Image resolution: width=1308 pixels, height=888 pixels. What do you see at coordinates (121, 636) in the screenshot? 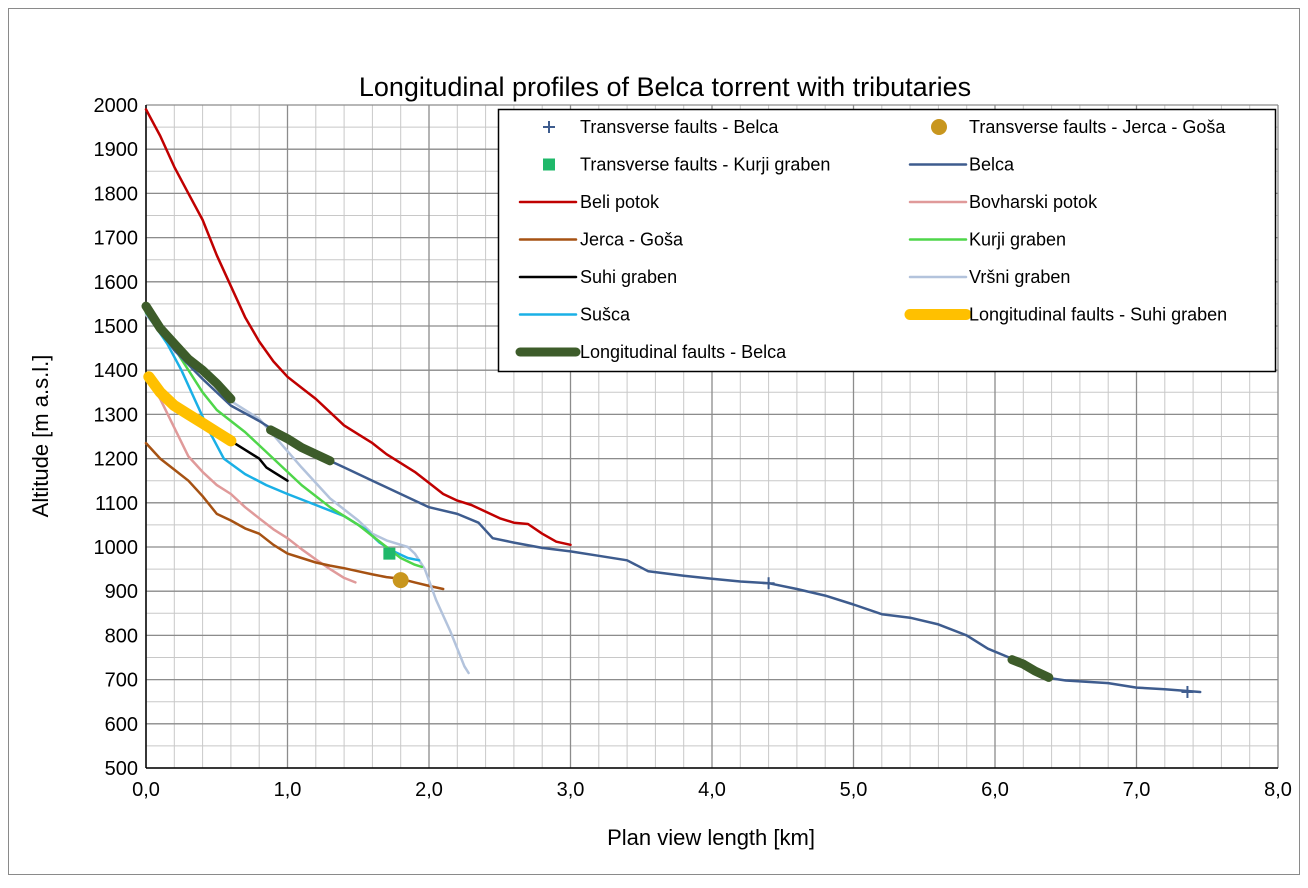
I see `y-tick-label: 800` at bounding box center [121, 636].